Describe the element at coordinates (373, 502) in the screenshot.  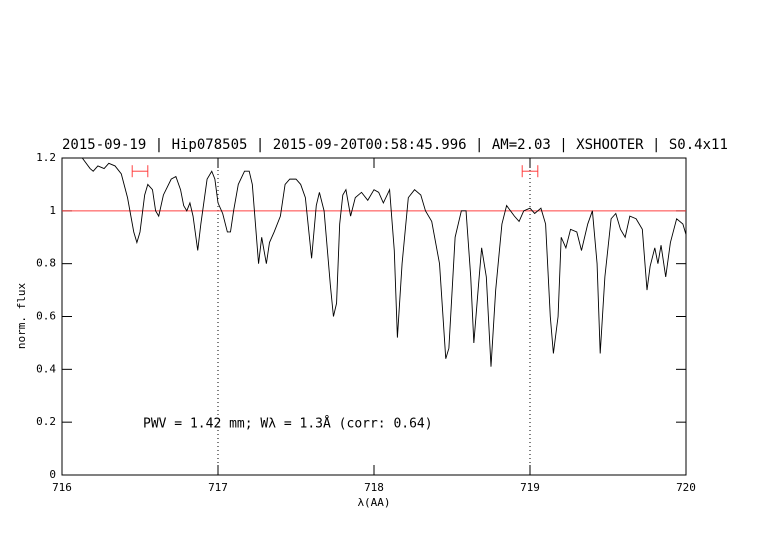
I see `x-axis-label: λ(AA)` at that location.